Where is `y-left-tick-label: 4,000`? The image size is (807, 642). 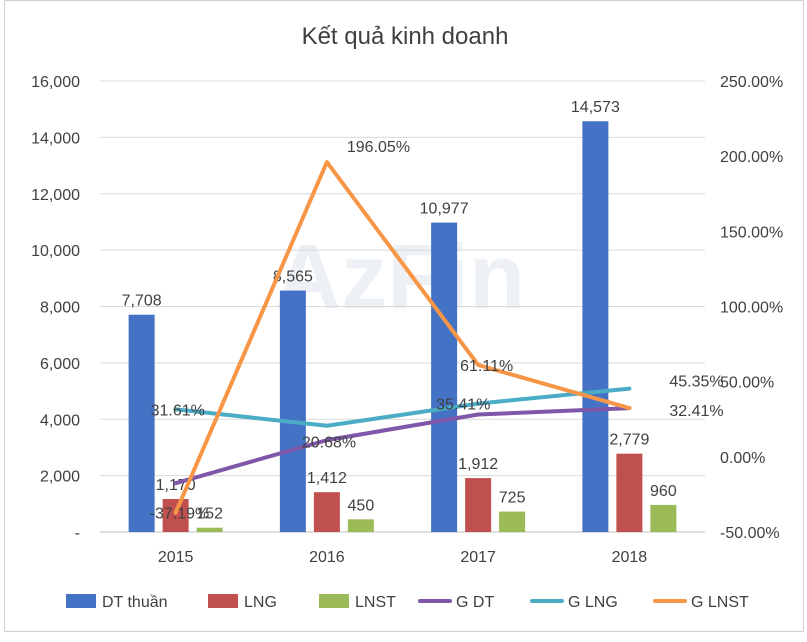 y-left-tick-label: 4,000 is located at coordinates (60, 420).